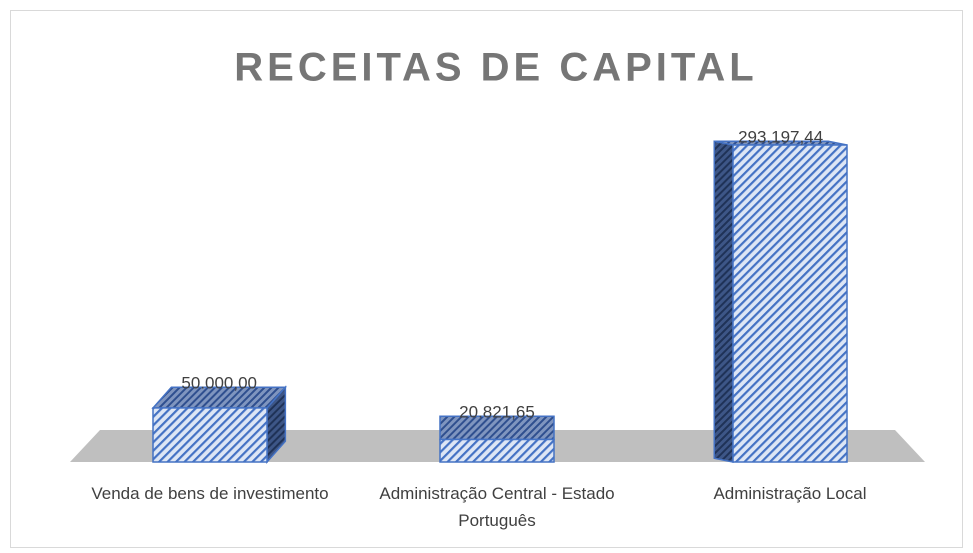  I want to click on value-label: 50.000,00, so click(219, 383).